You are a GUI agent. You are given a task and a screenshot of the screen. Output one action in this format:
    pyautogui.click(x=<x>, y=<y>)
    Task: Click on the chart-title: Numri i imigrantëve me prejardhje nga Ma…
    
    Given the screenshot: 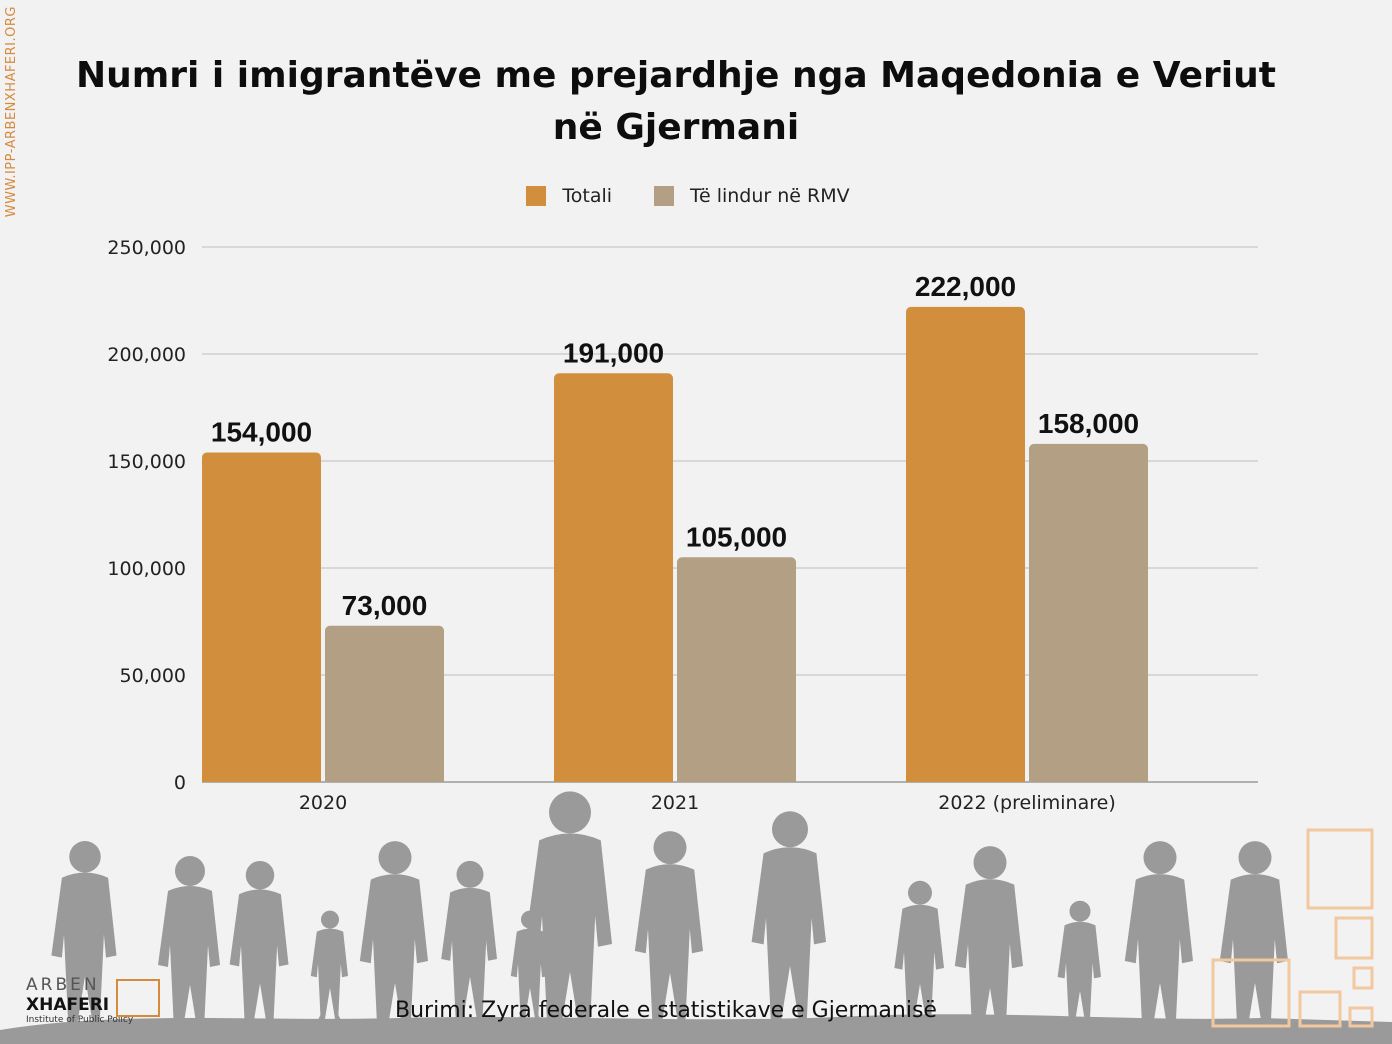 What is the action you would take?
    pyautogui.click(x=676, y=101)
    